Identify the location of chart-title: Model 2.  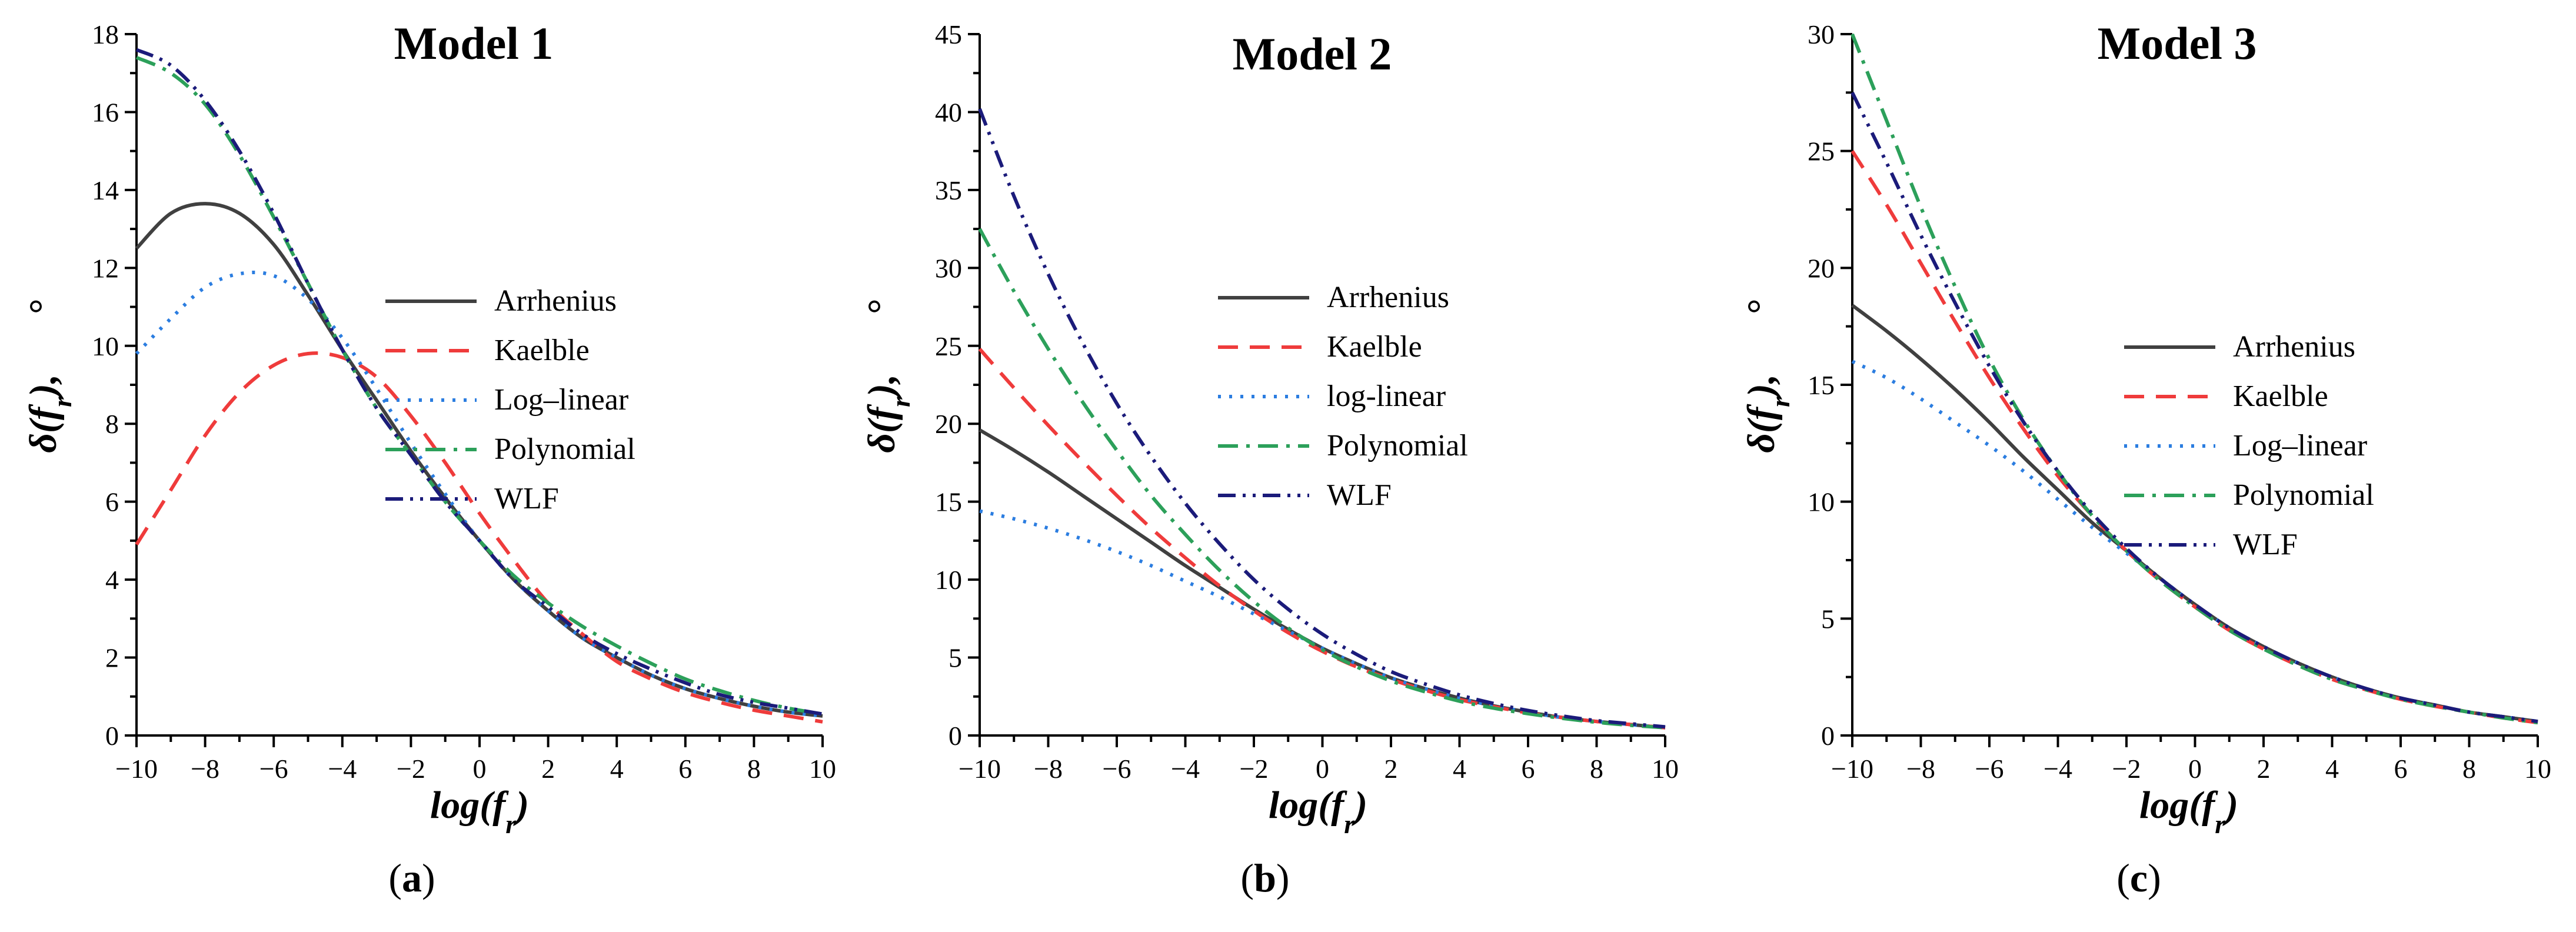
(1312, 53).